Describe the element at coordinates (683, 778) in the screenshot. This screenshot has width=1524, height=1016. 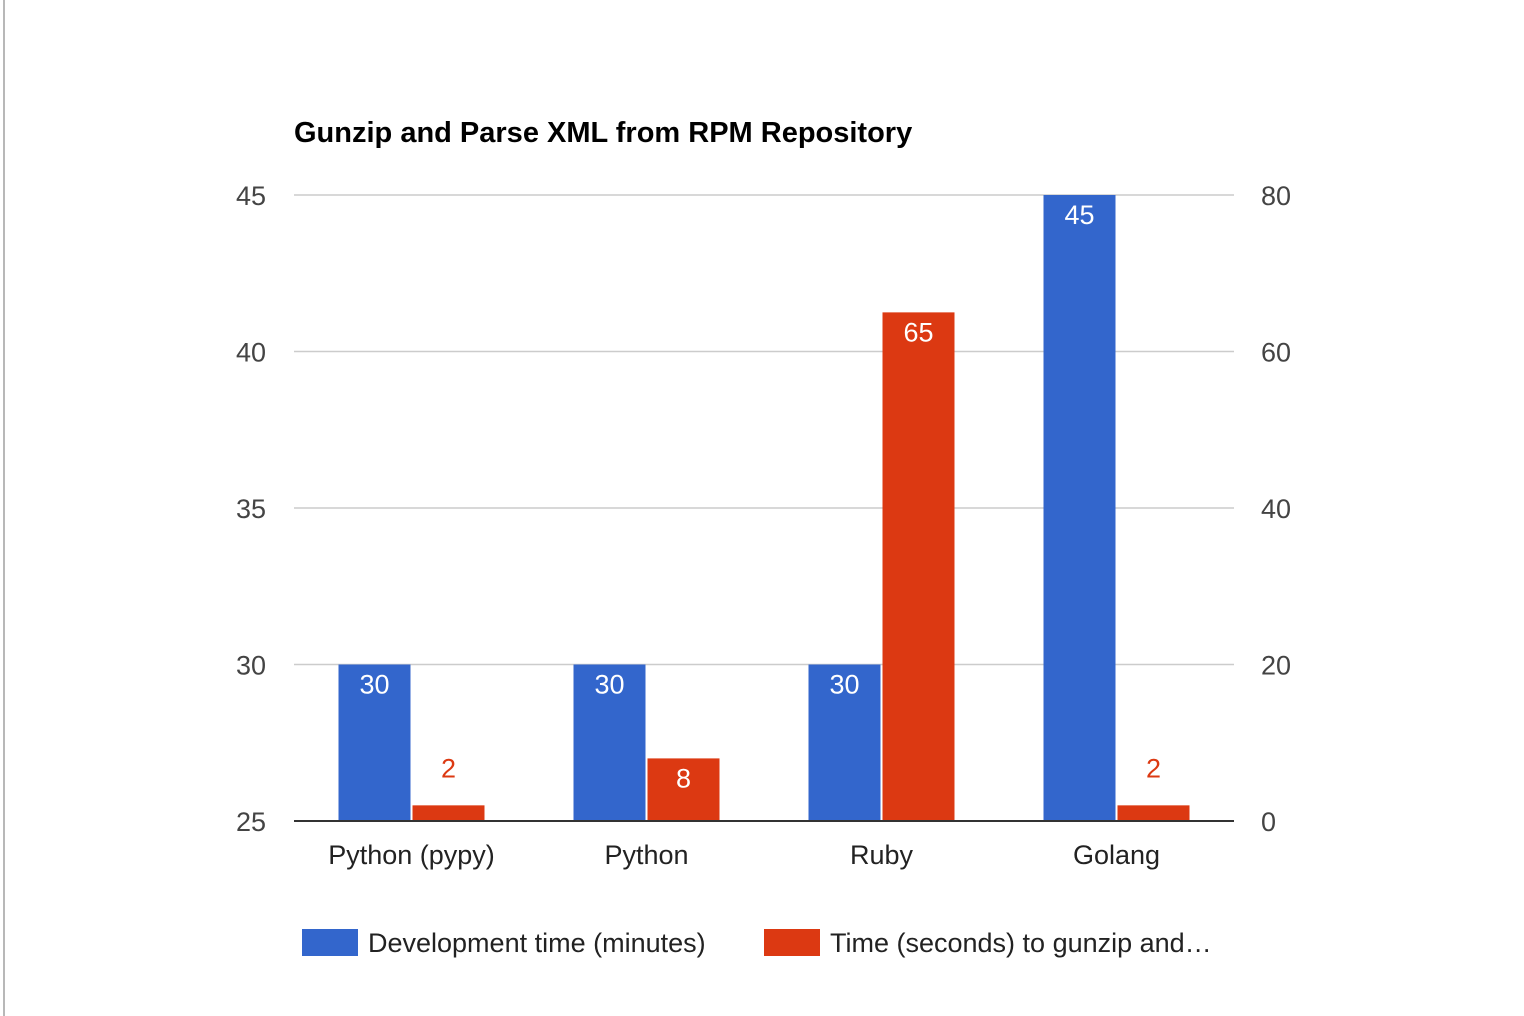
I see `data-label: 8` at that location.